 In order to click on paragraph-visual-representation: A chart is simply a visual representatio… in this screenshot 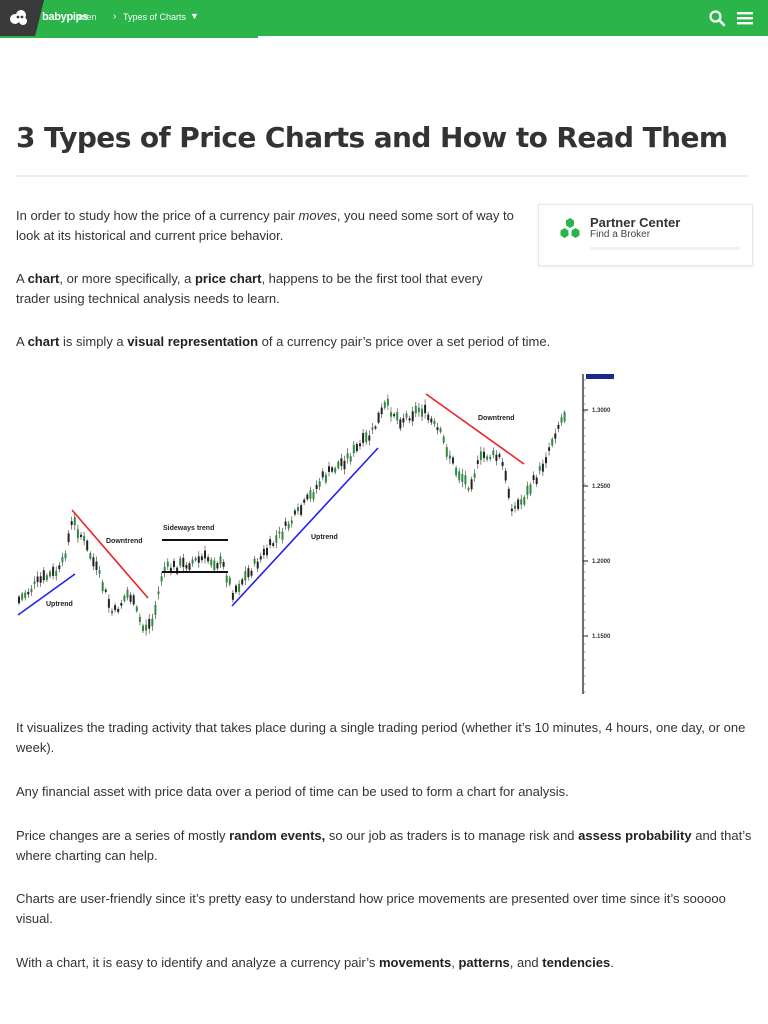, I will do `click(283, 341)`.